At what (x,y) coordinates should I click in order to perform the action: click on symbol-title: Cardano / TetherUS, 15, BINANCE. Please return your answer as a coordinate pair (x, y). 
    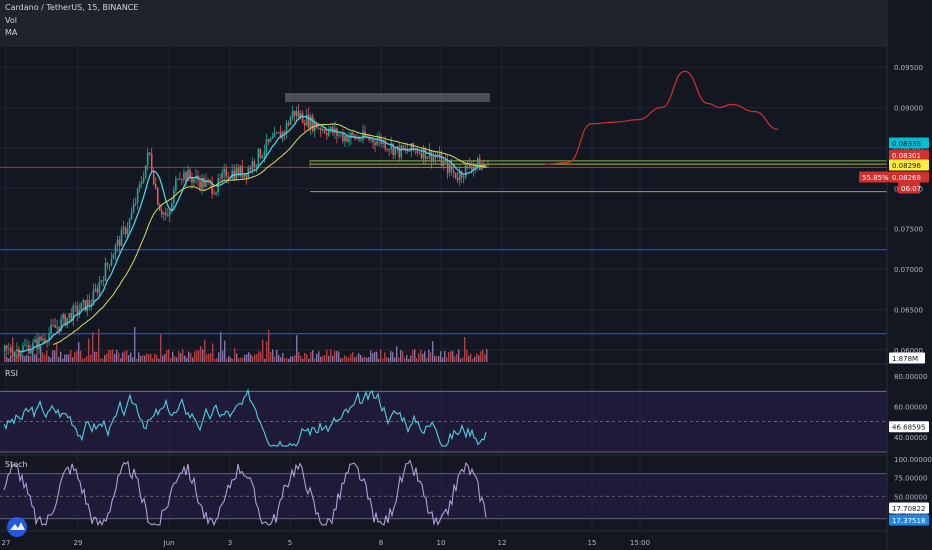
    Looking at the image, I should click on (72, 7).